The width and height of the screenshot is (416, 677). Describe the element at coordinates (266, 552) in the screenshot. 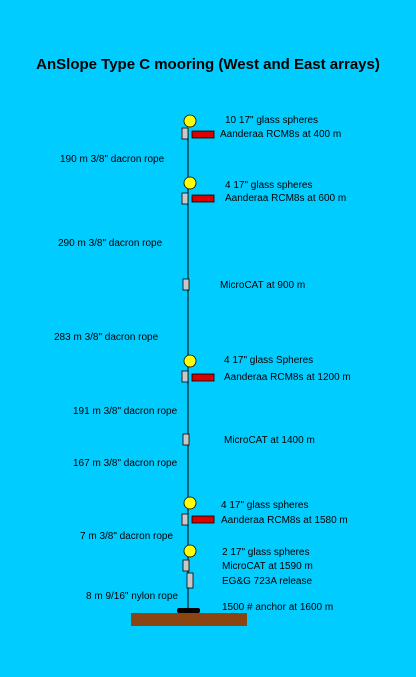

I see `float-label: 2 17" glass spheres` at that location.